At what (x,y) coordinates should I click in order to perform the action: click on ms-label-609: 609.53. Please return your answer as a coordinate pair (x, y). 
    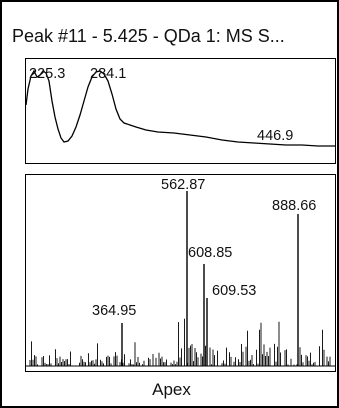
    Looking at the image, I should click on (234, 291).